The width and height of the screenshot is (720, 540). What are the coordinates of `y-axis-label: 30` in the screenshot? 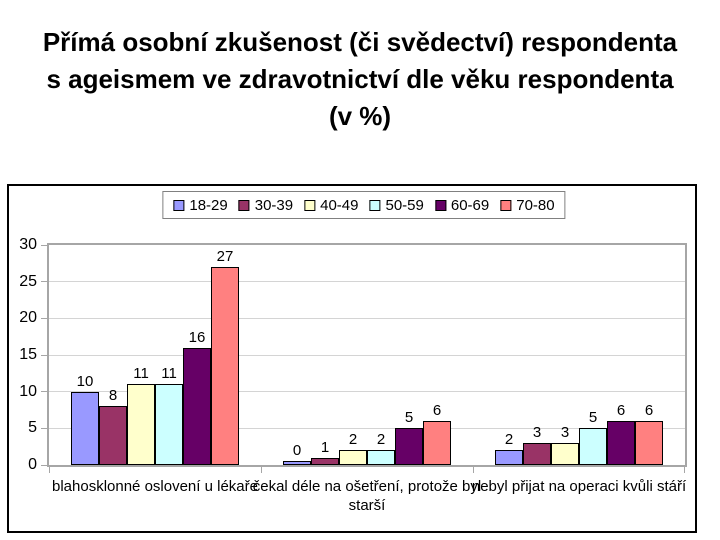 It's located at (28, 244).